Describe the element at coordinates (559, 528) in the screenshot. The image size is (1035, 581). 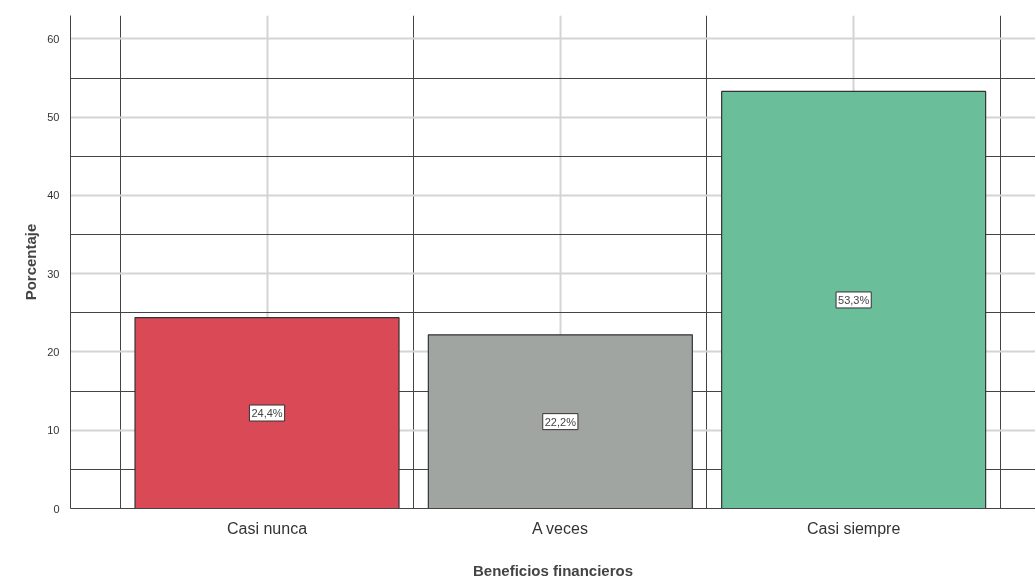
I see `x-tick-label: A veces` at that location.